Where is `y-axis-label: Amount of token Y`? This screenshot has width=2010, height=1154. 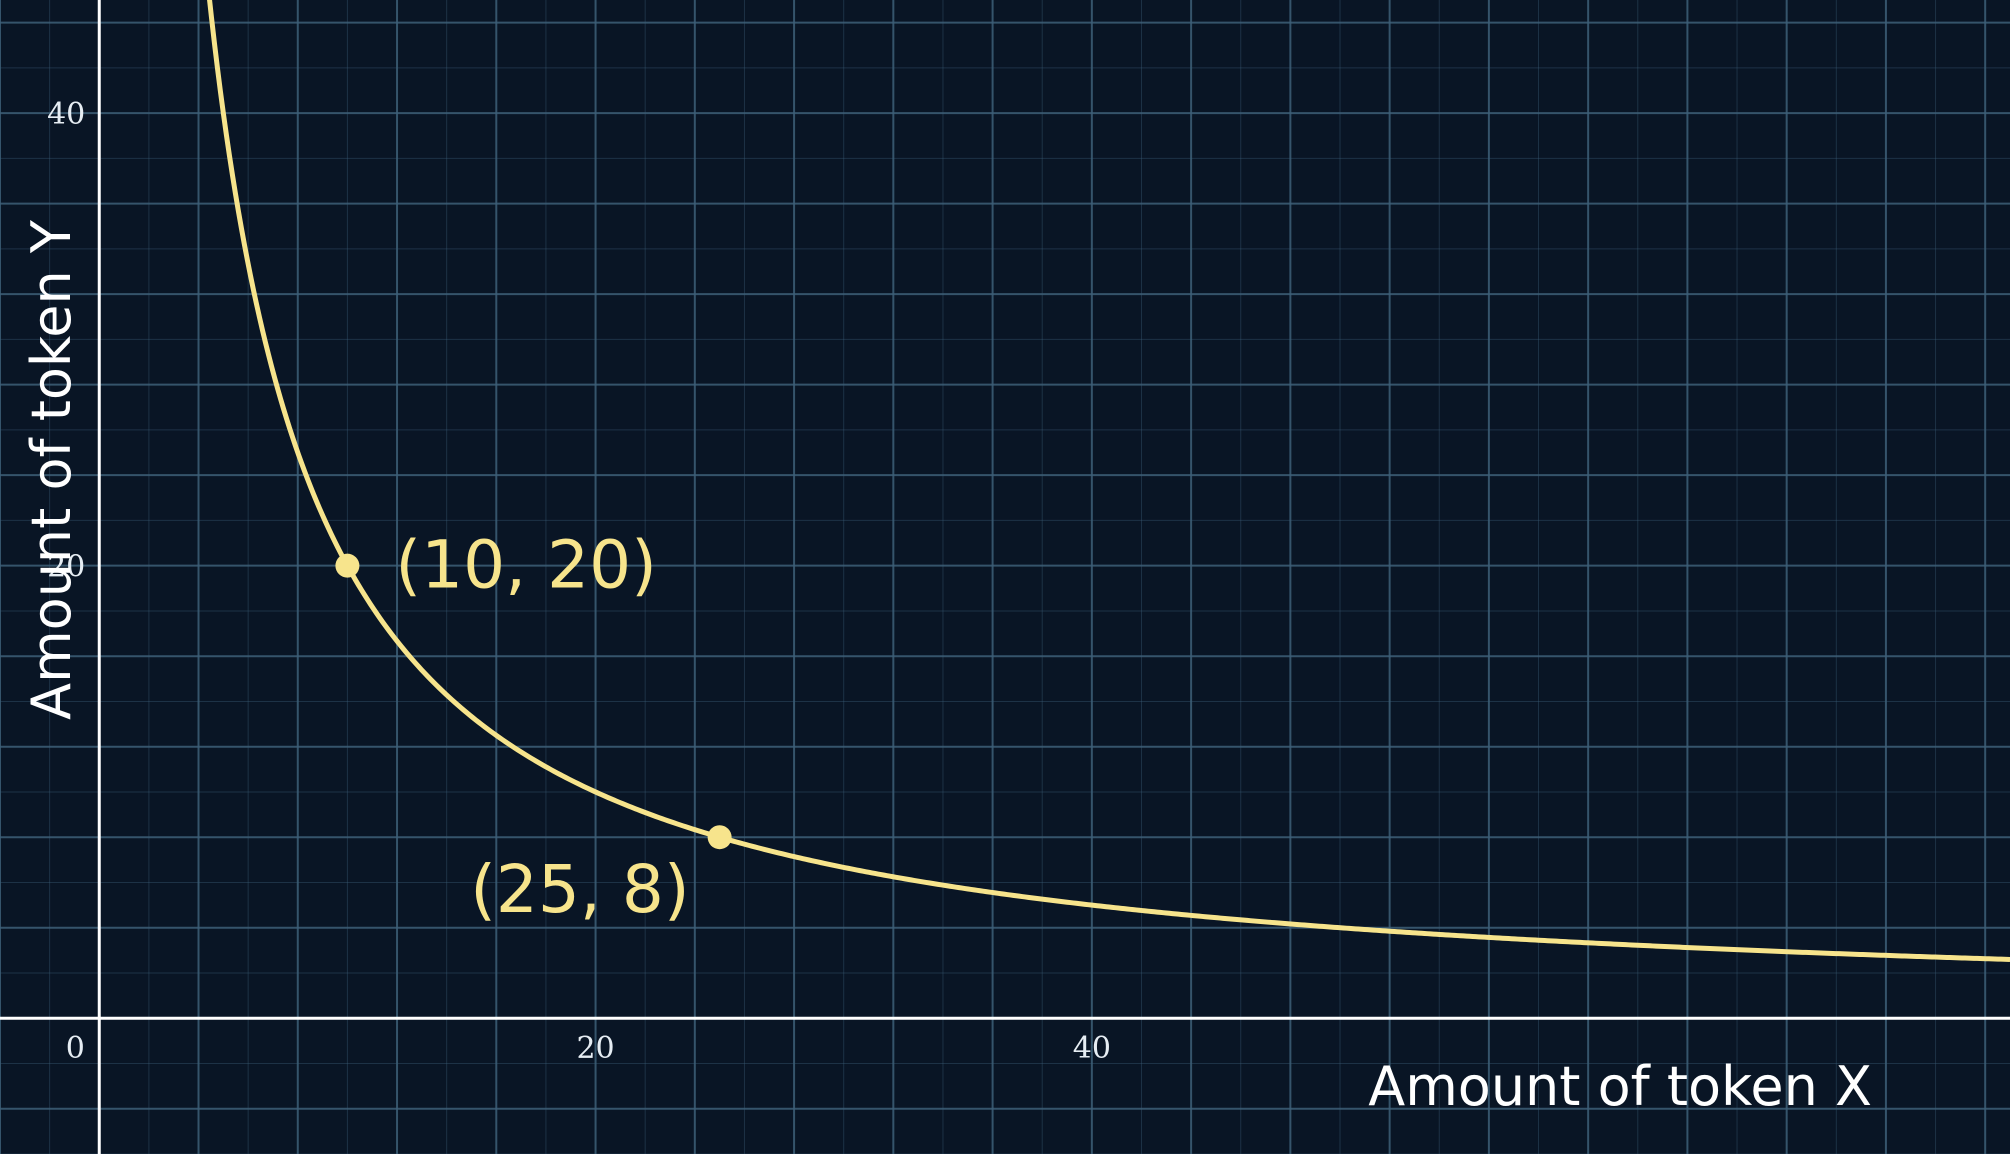
y-axis-label: Amount of token Y is located at coordinates (51, 469).